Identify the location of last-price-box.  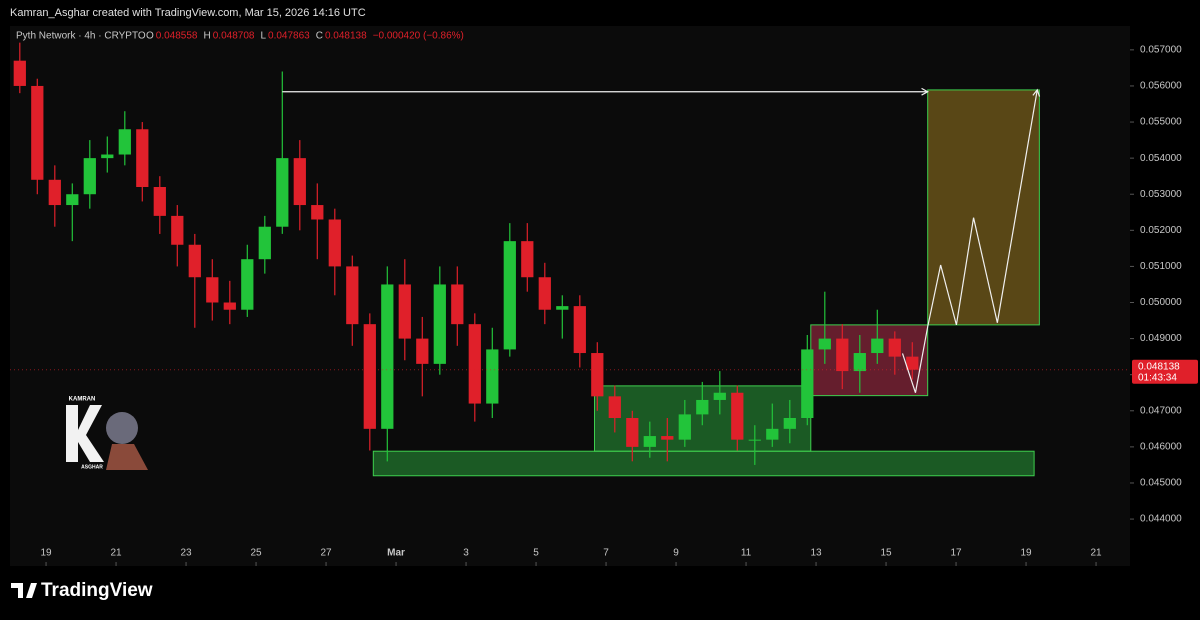
(1165, 371).